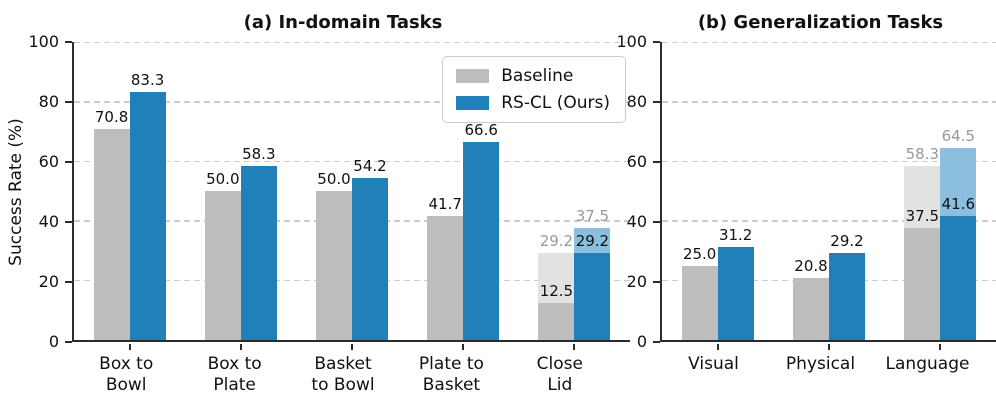 The height and width of the screenshot is (412, 996). I want to click on bar-slot-baseline-box-to-plate: 50.0, so click(222, 191).